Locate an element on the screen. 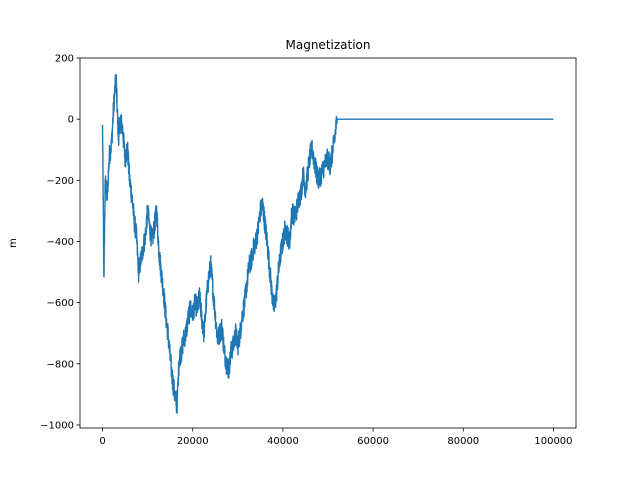 The image size is (640, 480). y-axis: 200 0 −200 −400 −600 −800 −1000 is located at coordinates (60, 242).